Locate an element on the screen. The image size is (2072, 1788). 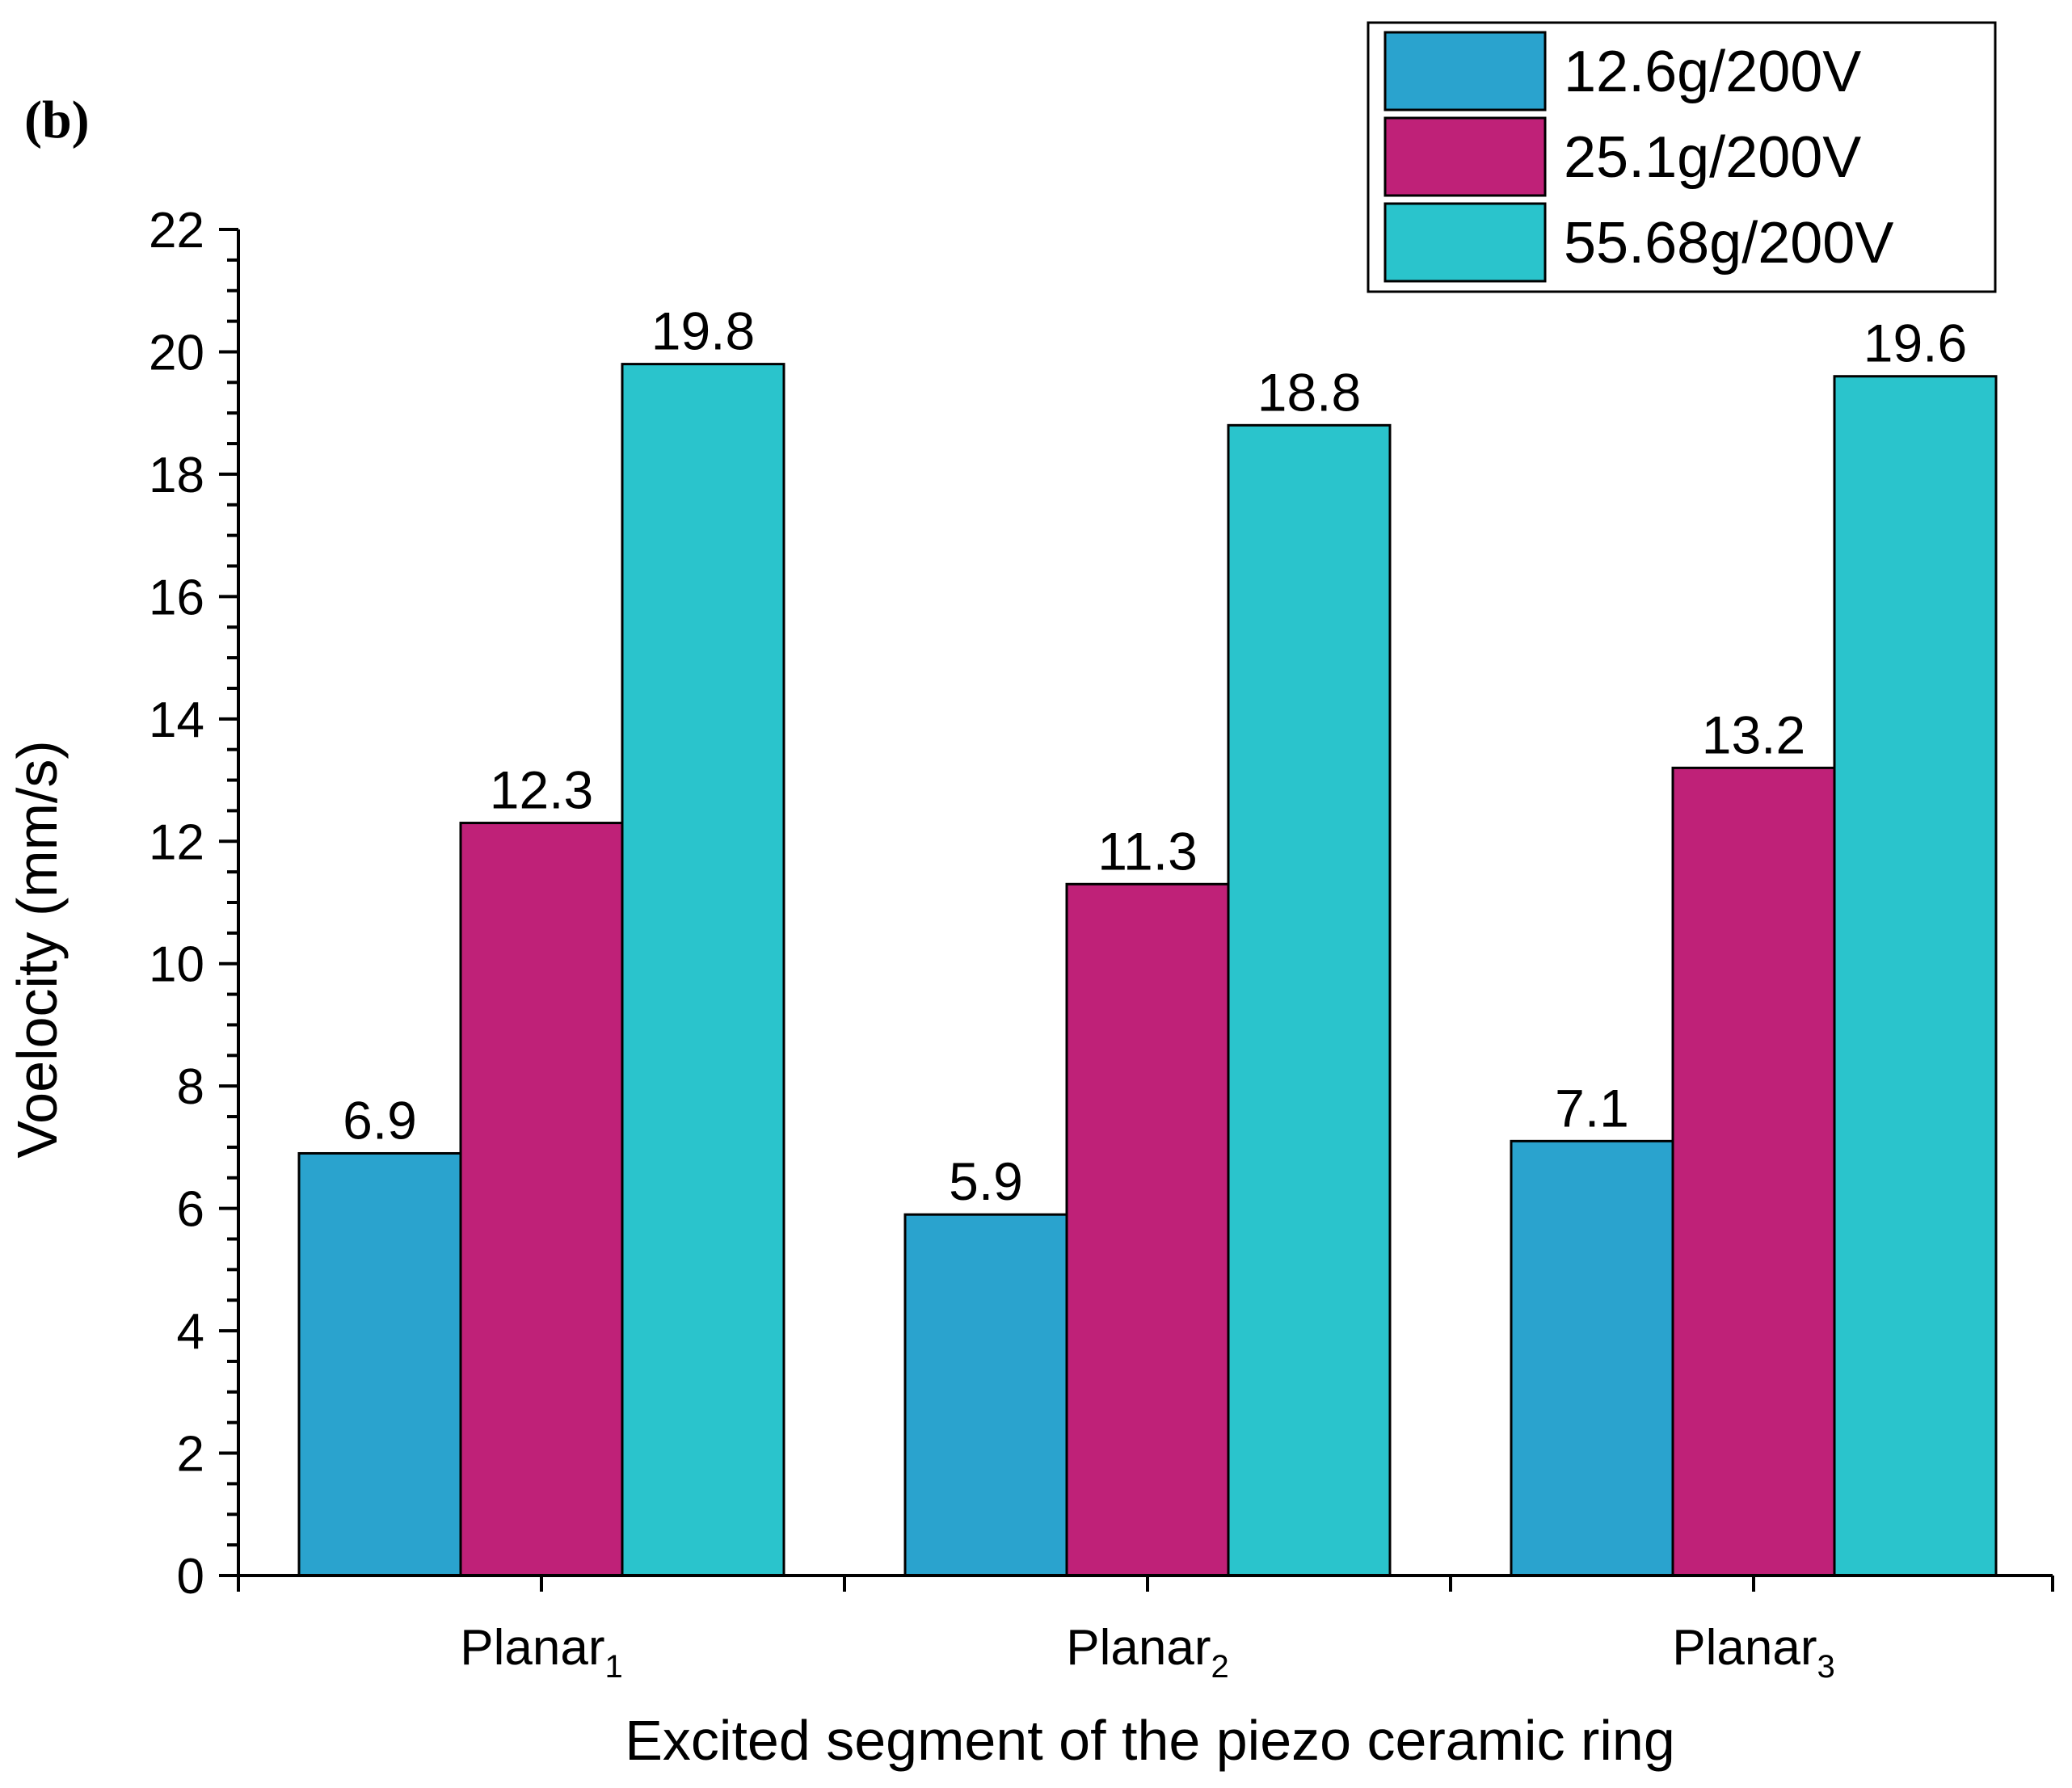
legend-label: 25.1g/200V is located at coordinates (1713, 157).